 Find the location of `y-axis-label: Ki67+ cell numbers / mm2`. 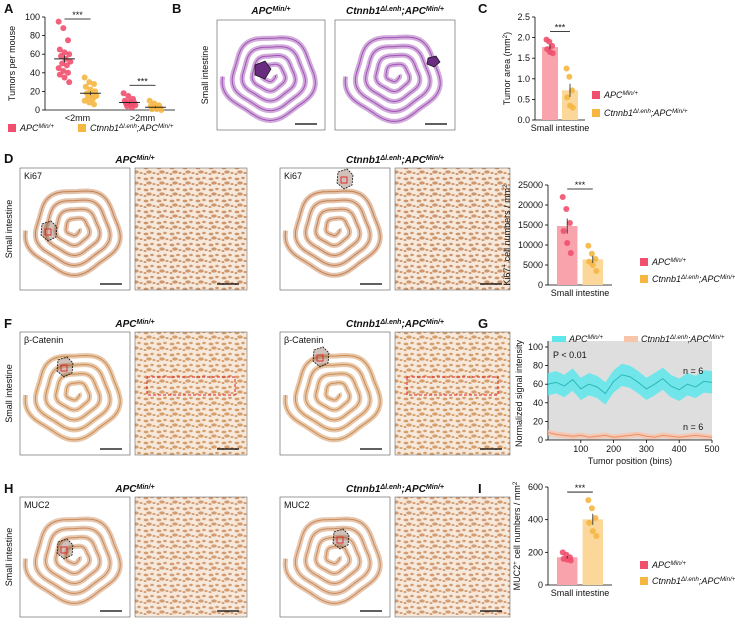

y-axis-label: Ki67+ cell numbers / mm2 is located at coordinates (507, 235).